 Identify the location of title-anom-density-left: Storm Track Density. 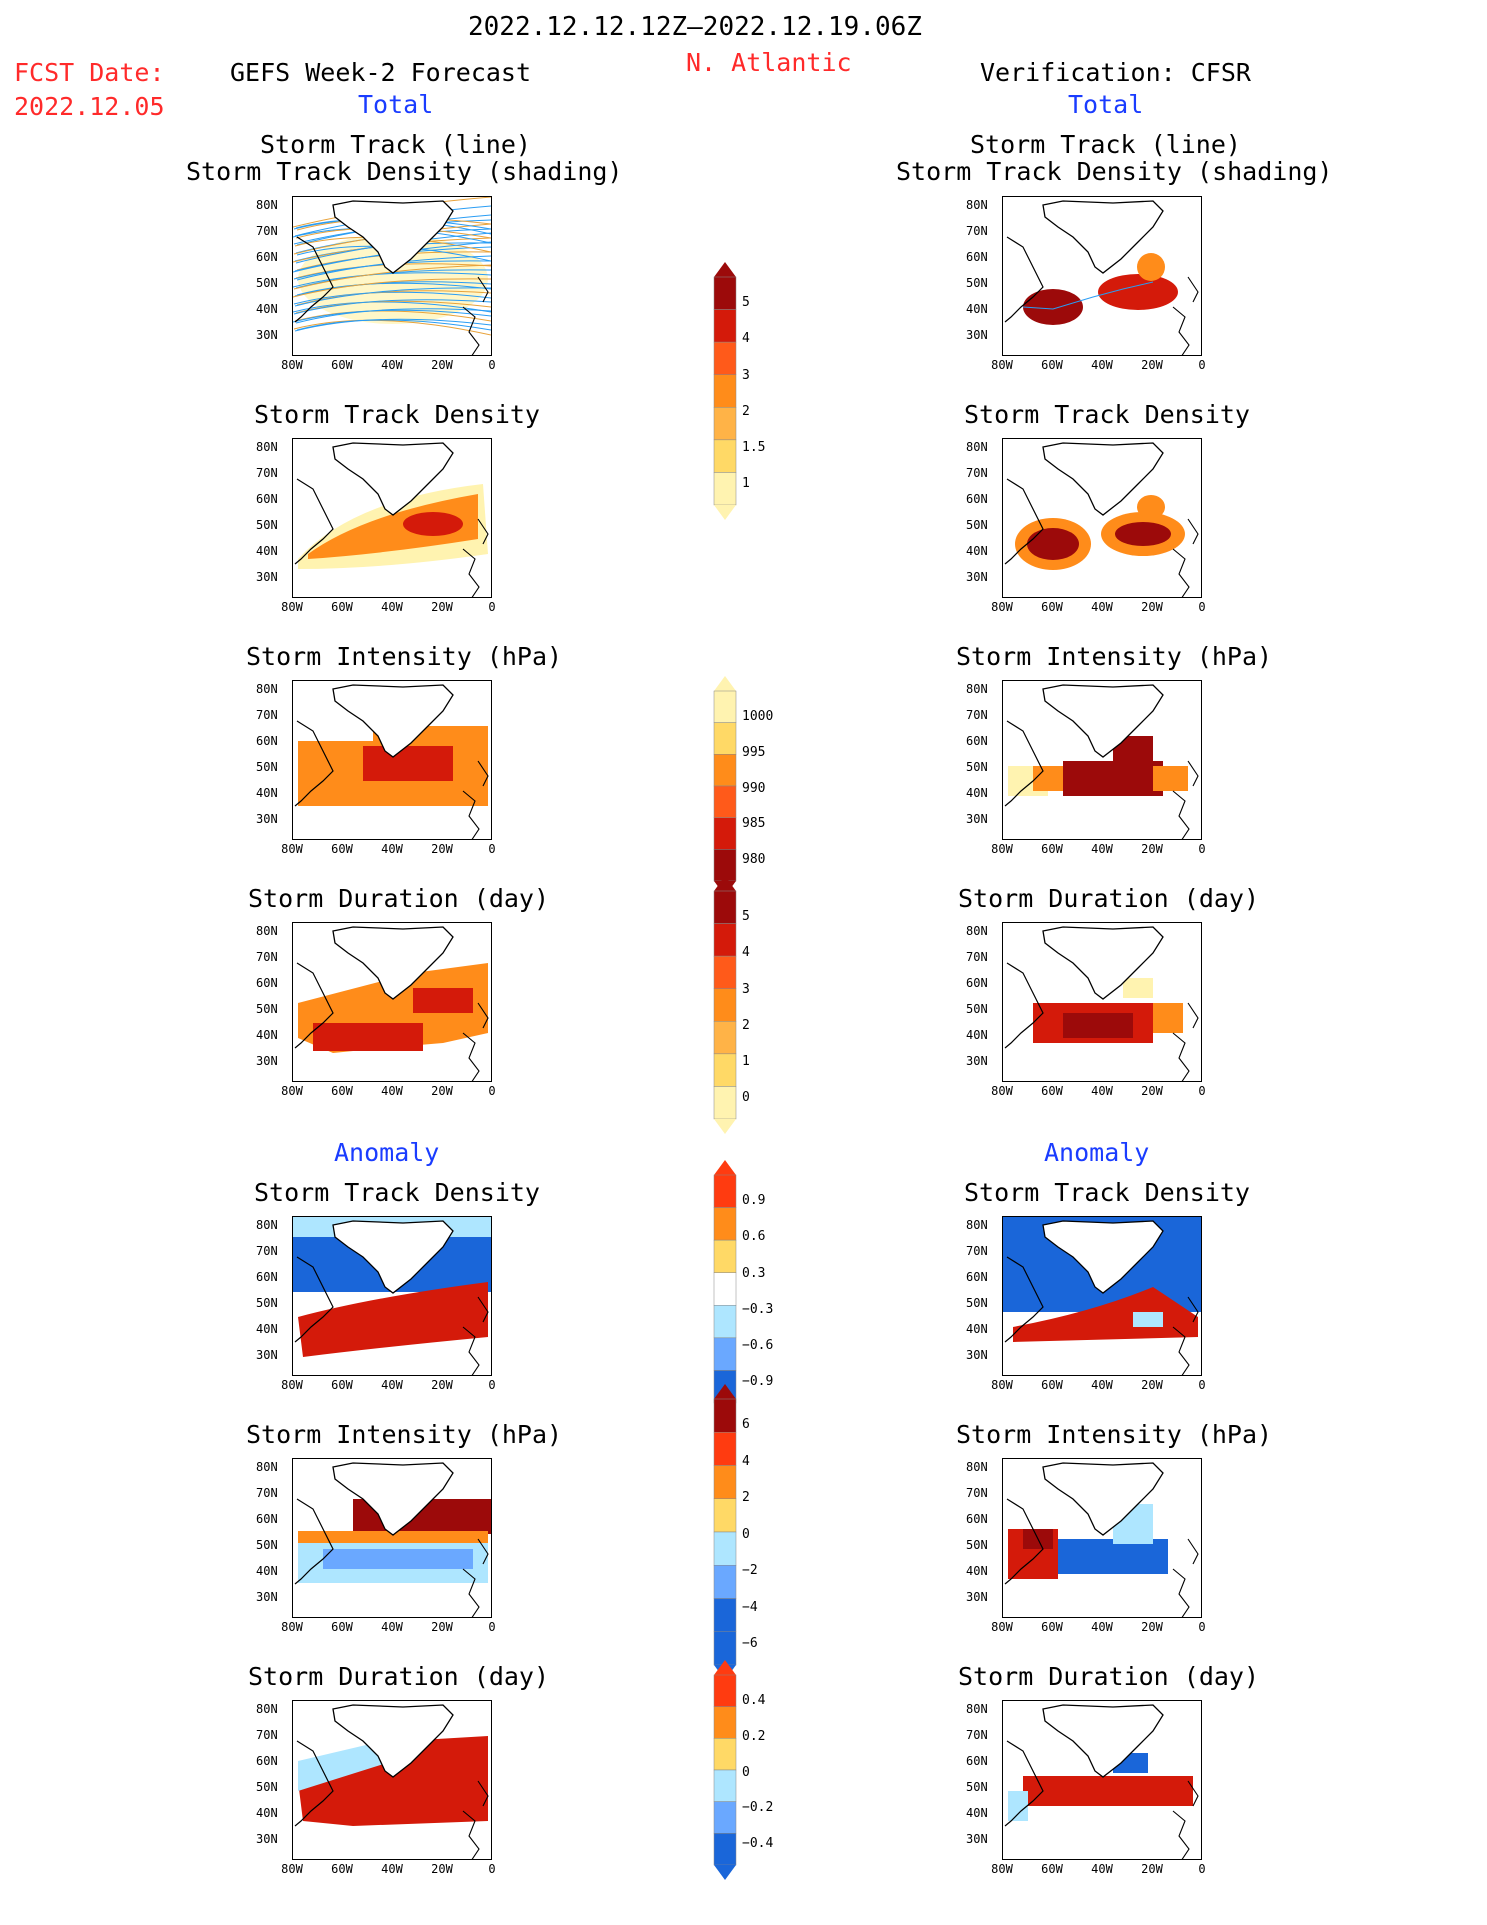
(397, 1192).